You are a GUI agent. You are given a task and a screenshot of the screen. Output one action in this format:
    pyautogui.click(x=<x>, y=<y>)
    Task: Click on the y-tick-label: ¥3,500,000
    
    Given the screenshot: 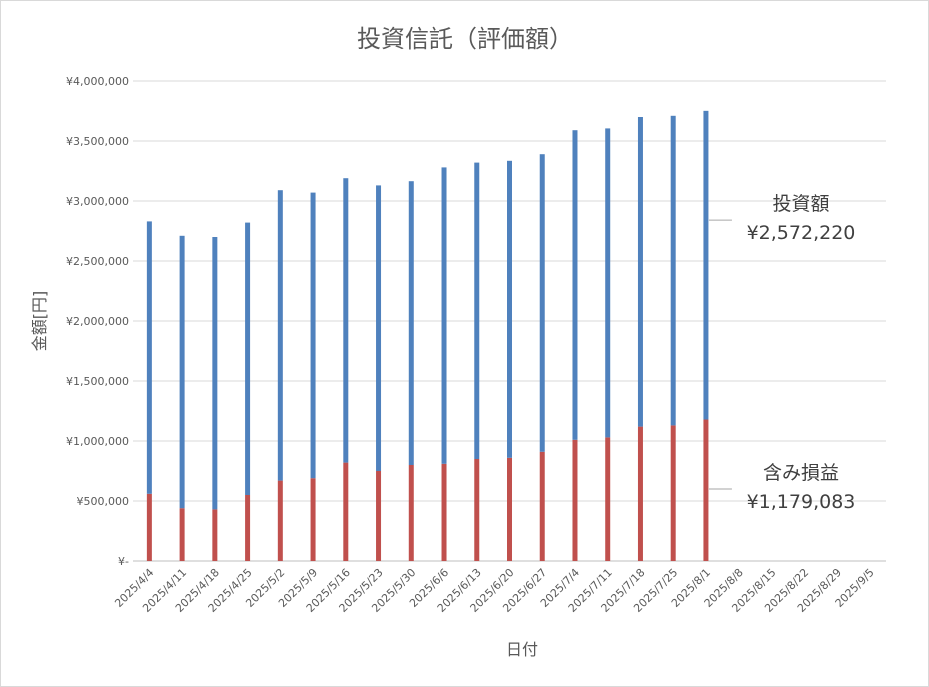 What is the action you would take?
    pyautogui.click(x=97, y=141)
    